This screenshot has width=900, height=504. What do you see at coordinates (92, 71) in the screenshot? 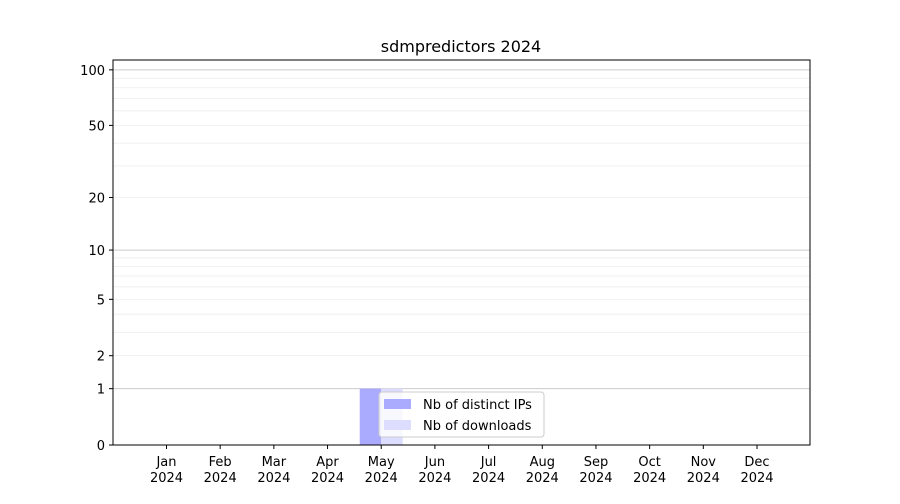
I see `y-tick-label: 100` at bounding box center [92, 71].